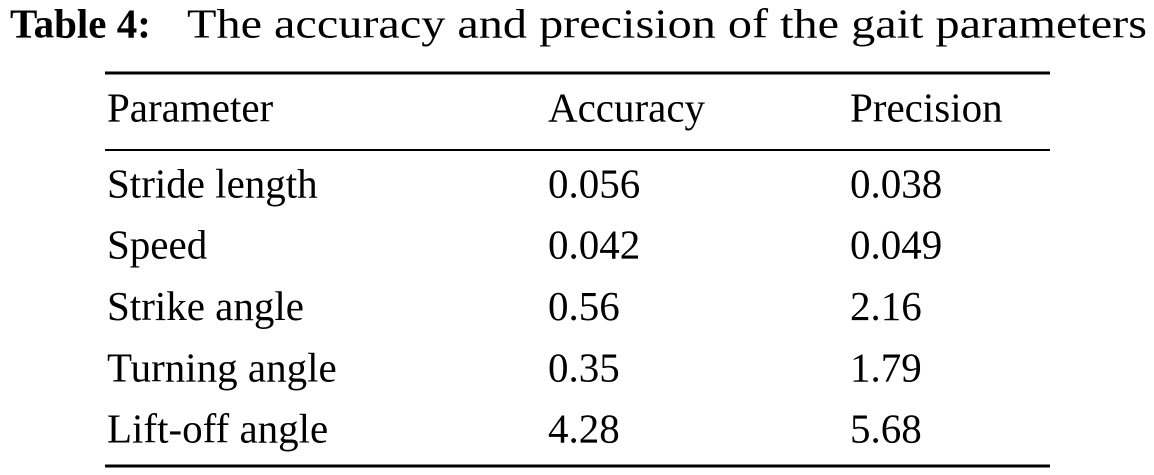  What do you see at coordinates (896, 183) in the screenshot?
I see `table-cell: 0.038` at bounding box center [896, 183].